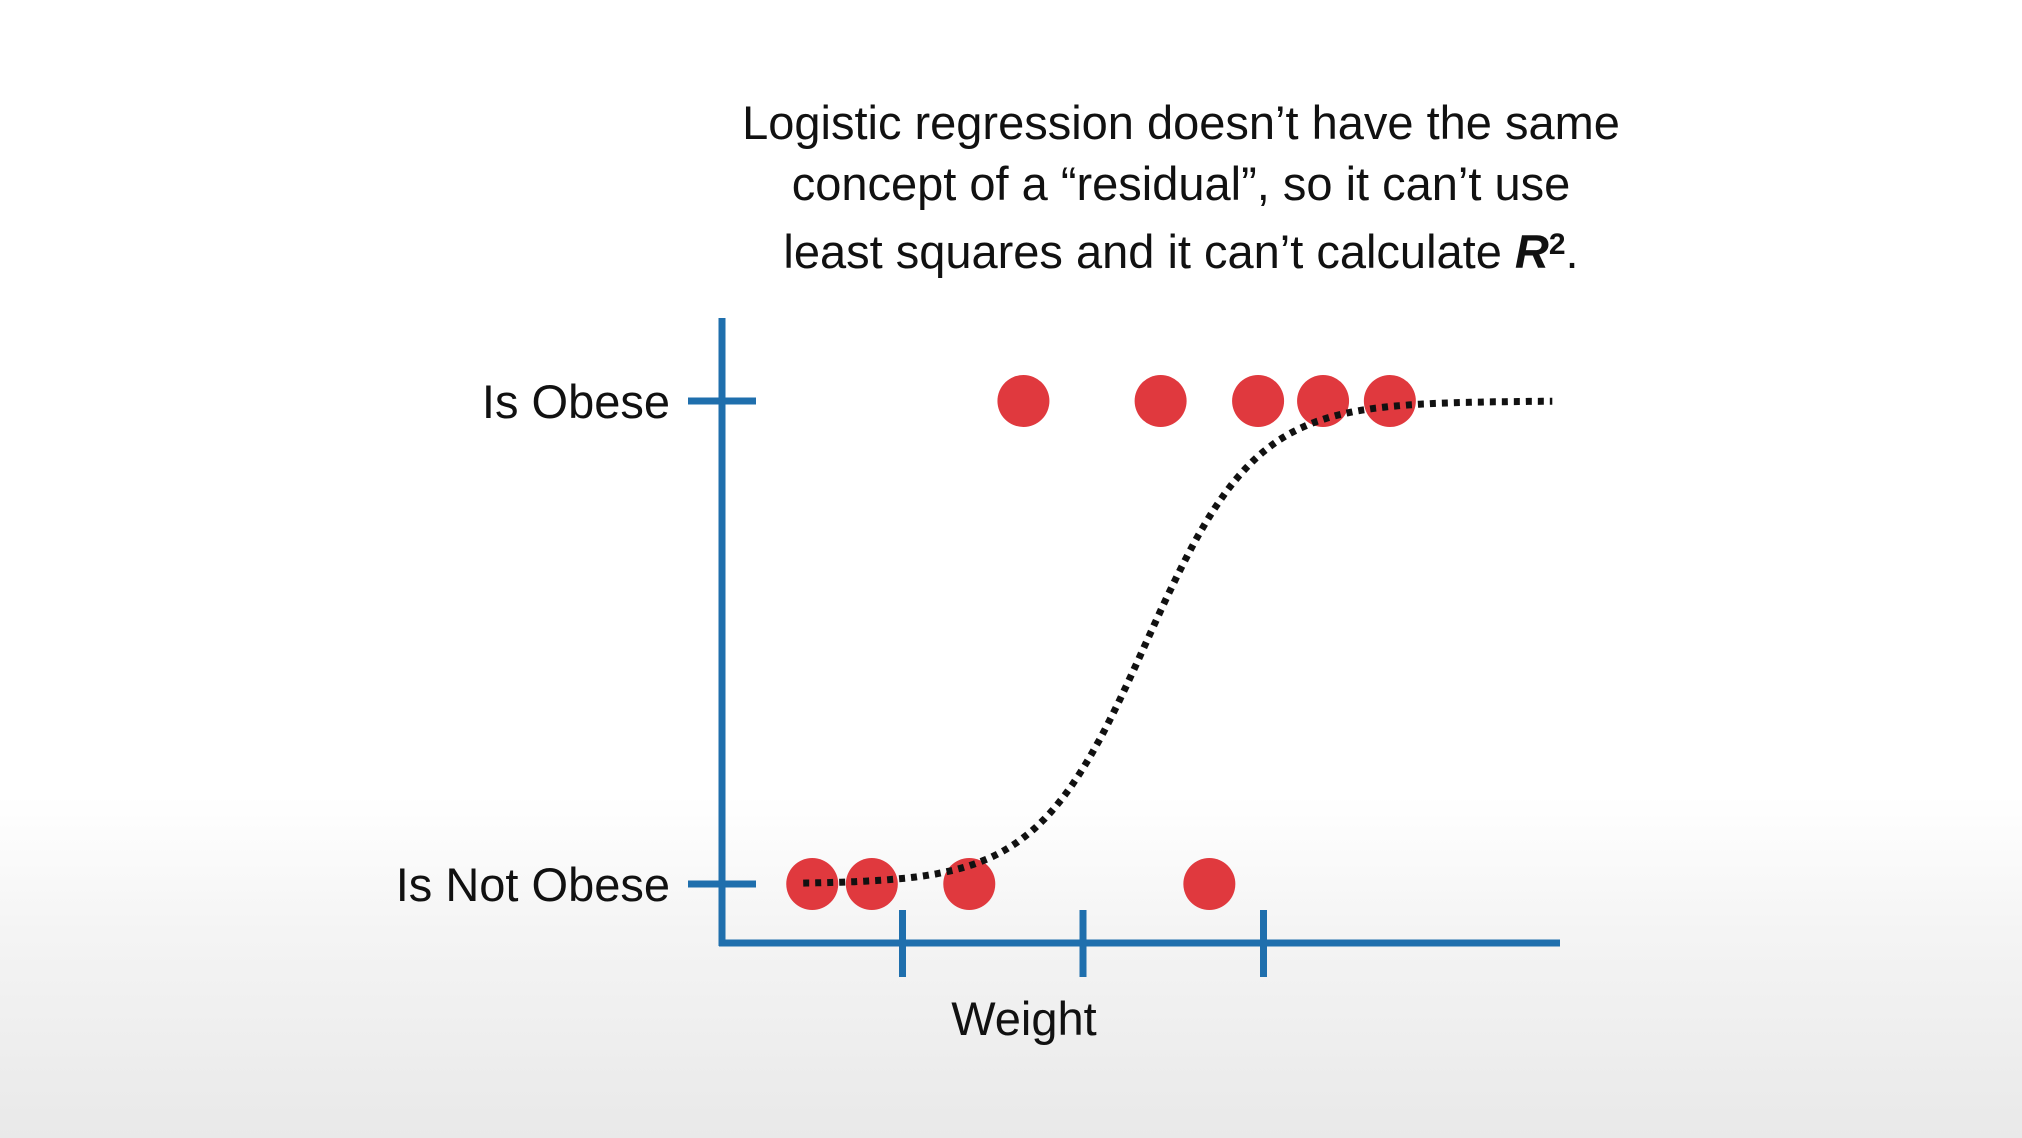  I want to click on y-tick-label-obese: Is Obese, so click(576, 401).